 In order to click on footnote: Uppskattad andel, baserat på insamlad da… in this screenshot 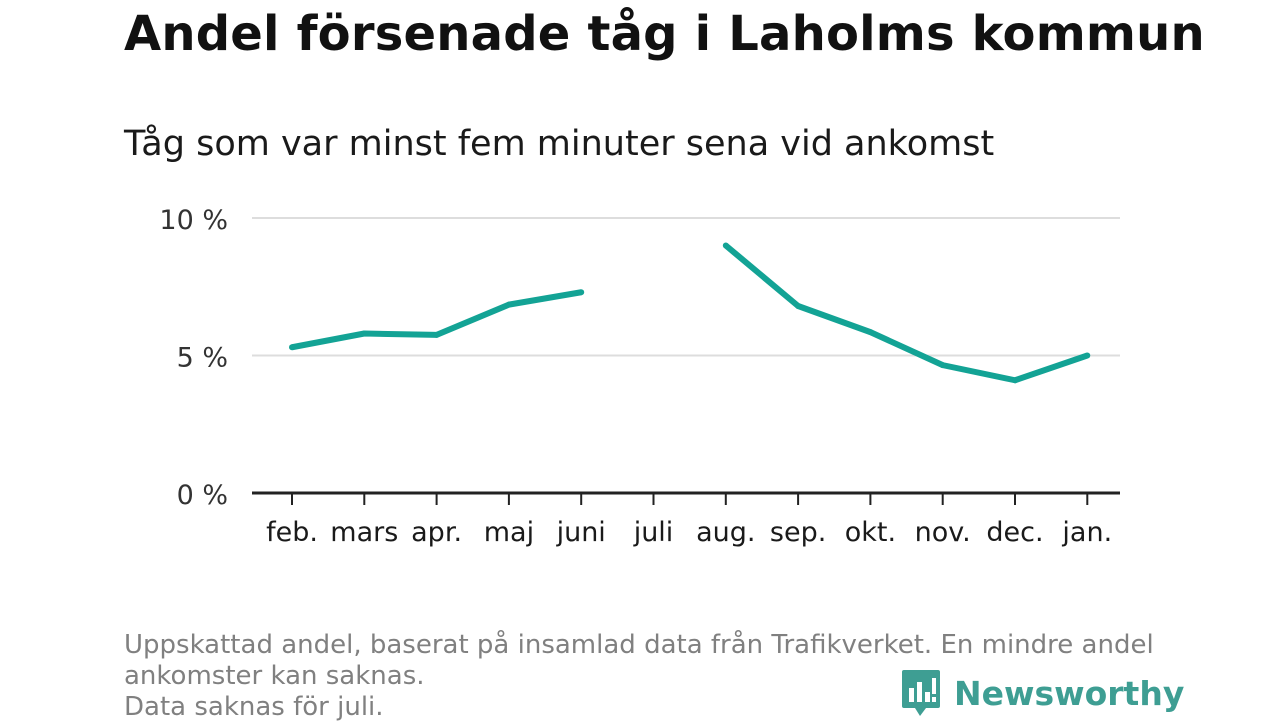, I will do `click(644, 676)`.